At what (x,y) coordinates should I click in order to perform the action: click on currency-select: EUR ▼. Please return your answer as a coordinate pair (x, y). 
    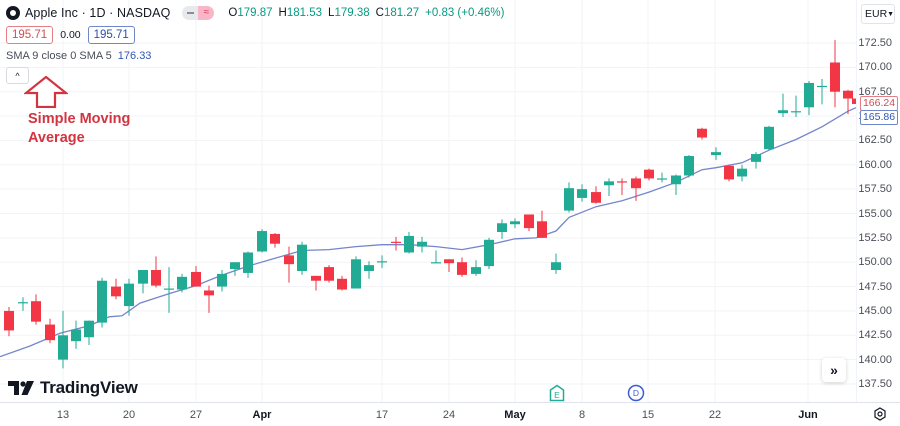
    Looking at the image, I should click on (878, 14).